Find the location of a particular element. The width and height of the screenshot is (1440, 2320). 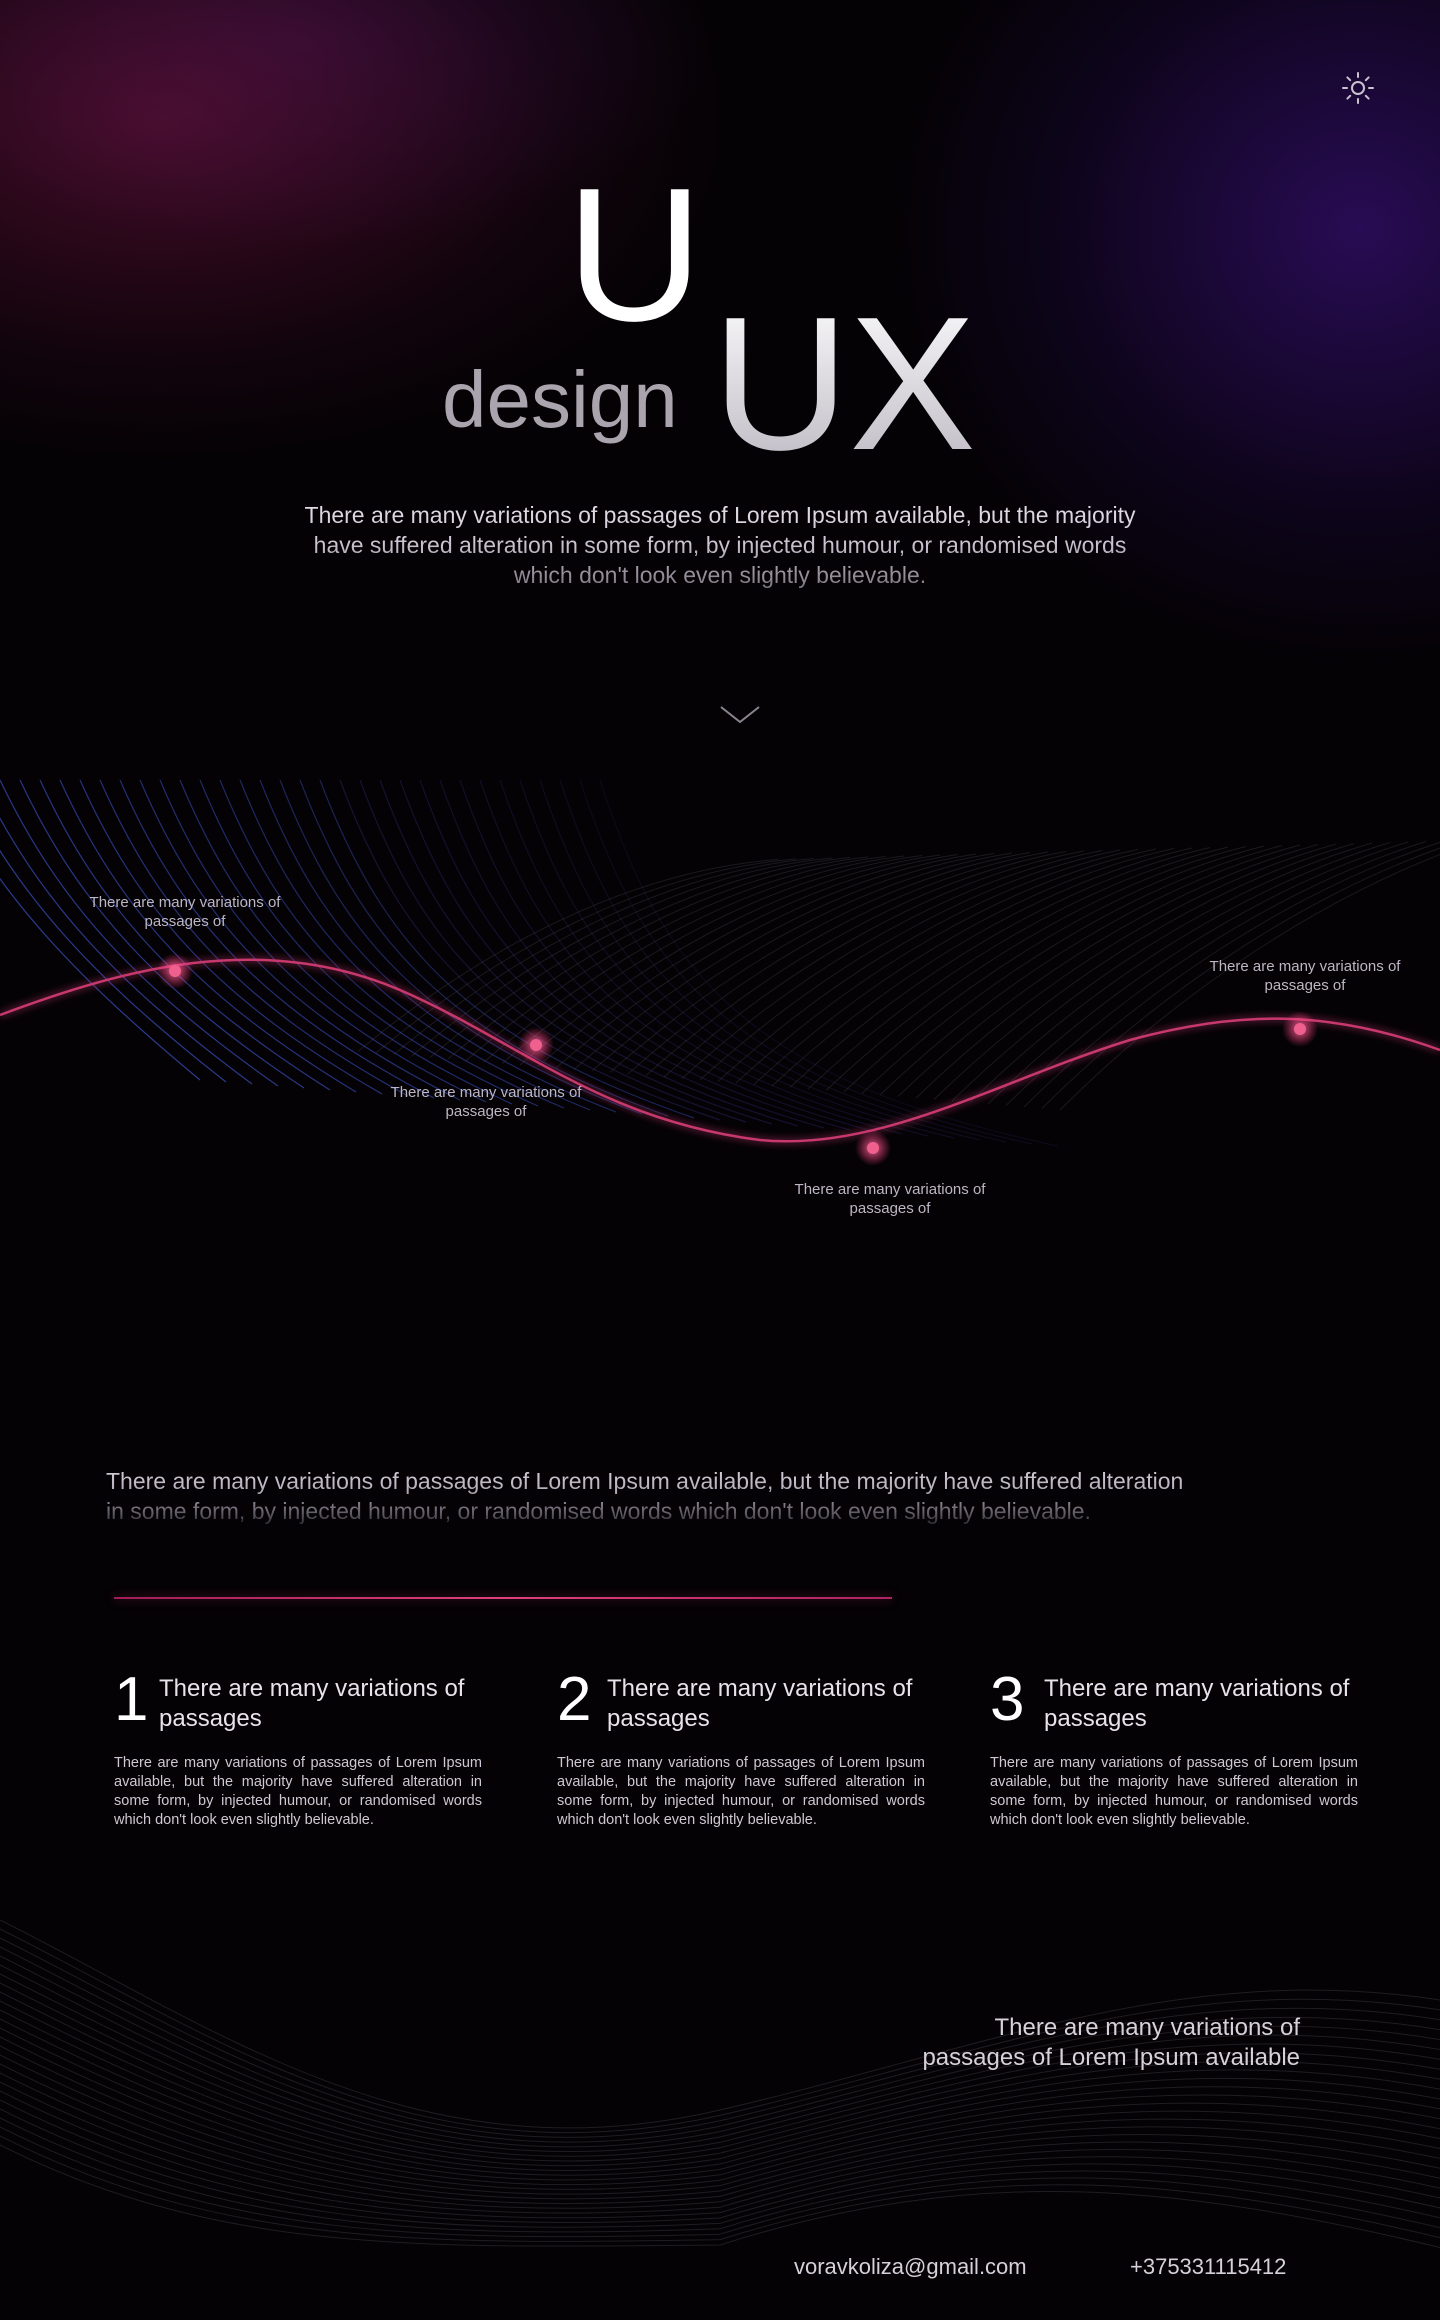

gear-icon is located at coordinates (1358, 88).